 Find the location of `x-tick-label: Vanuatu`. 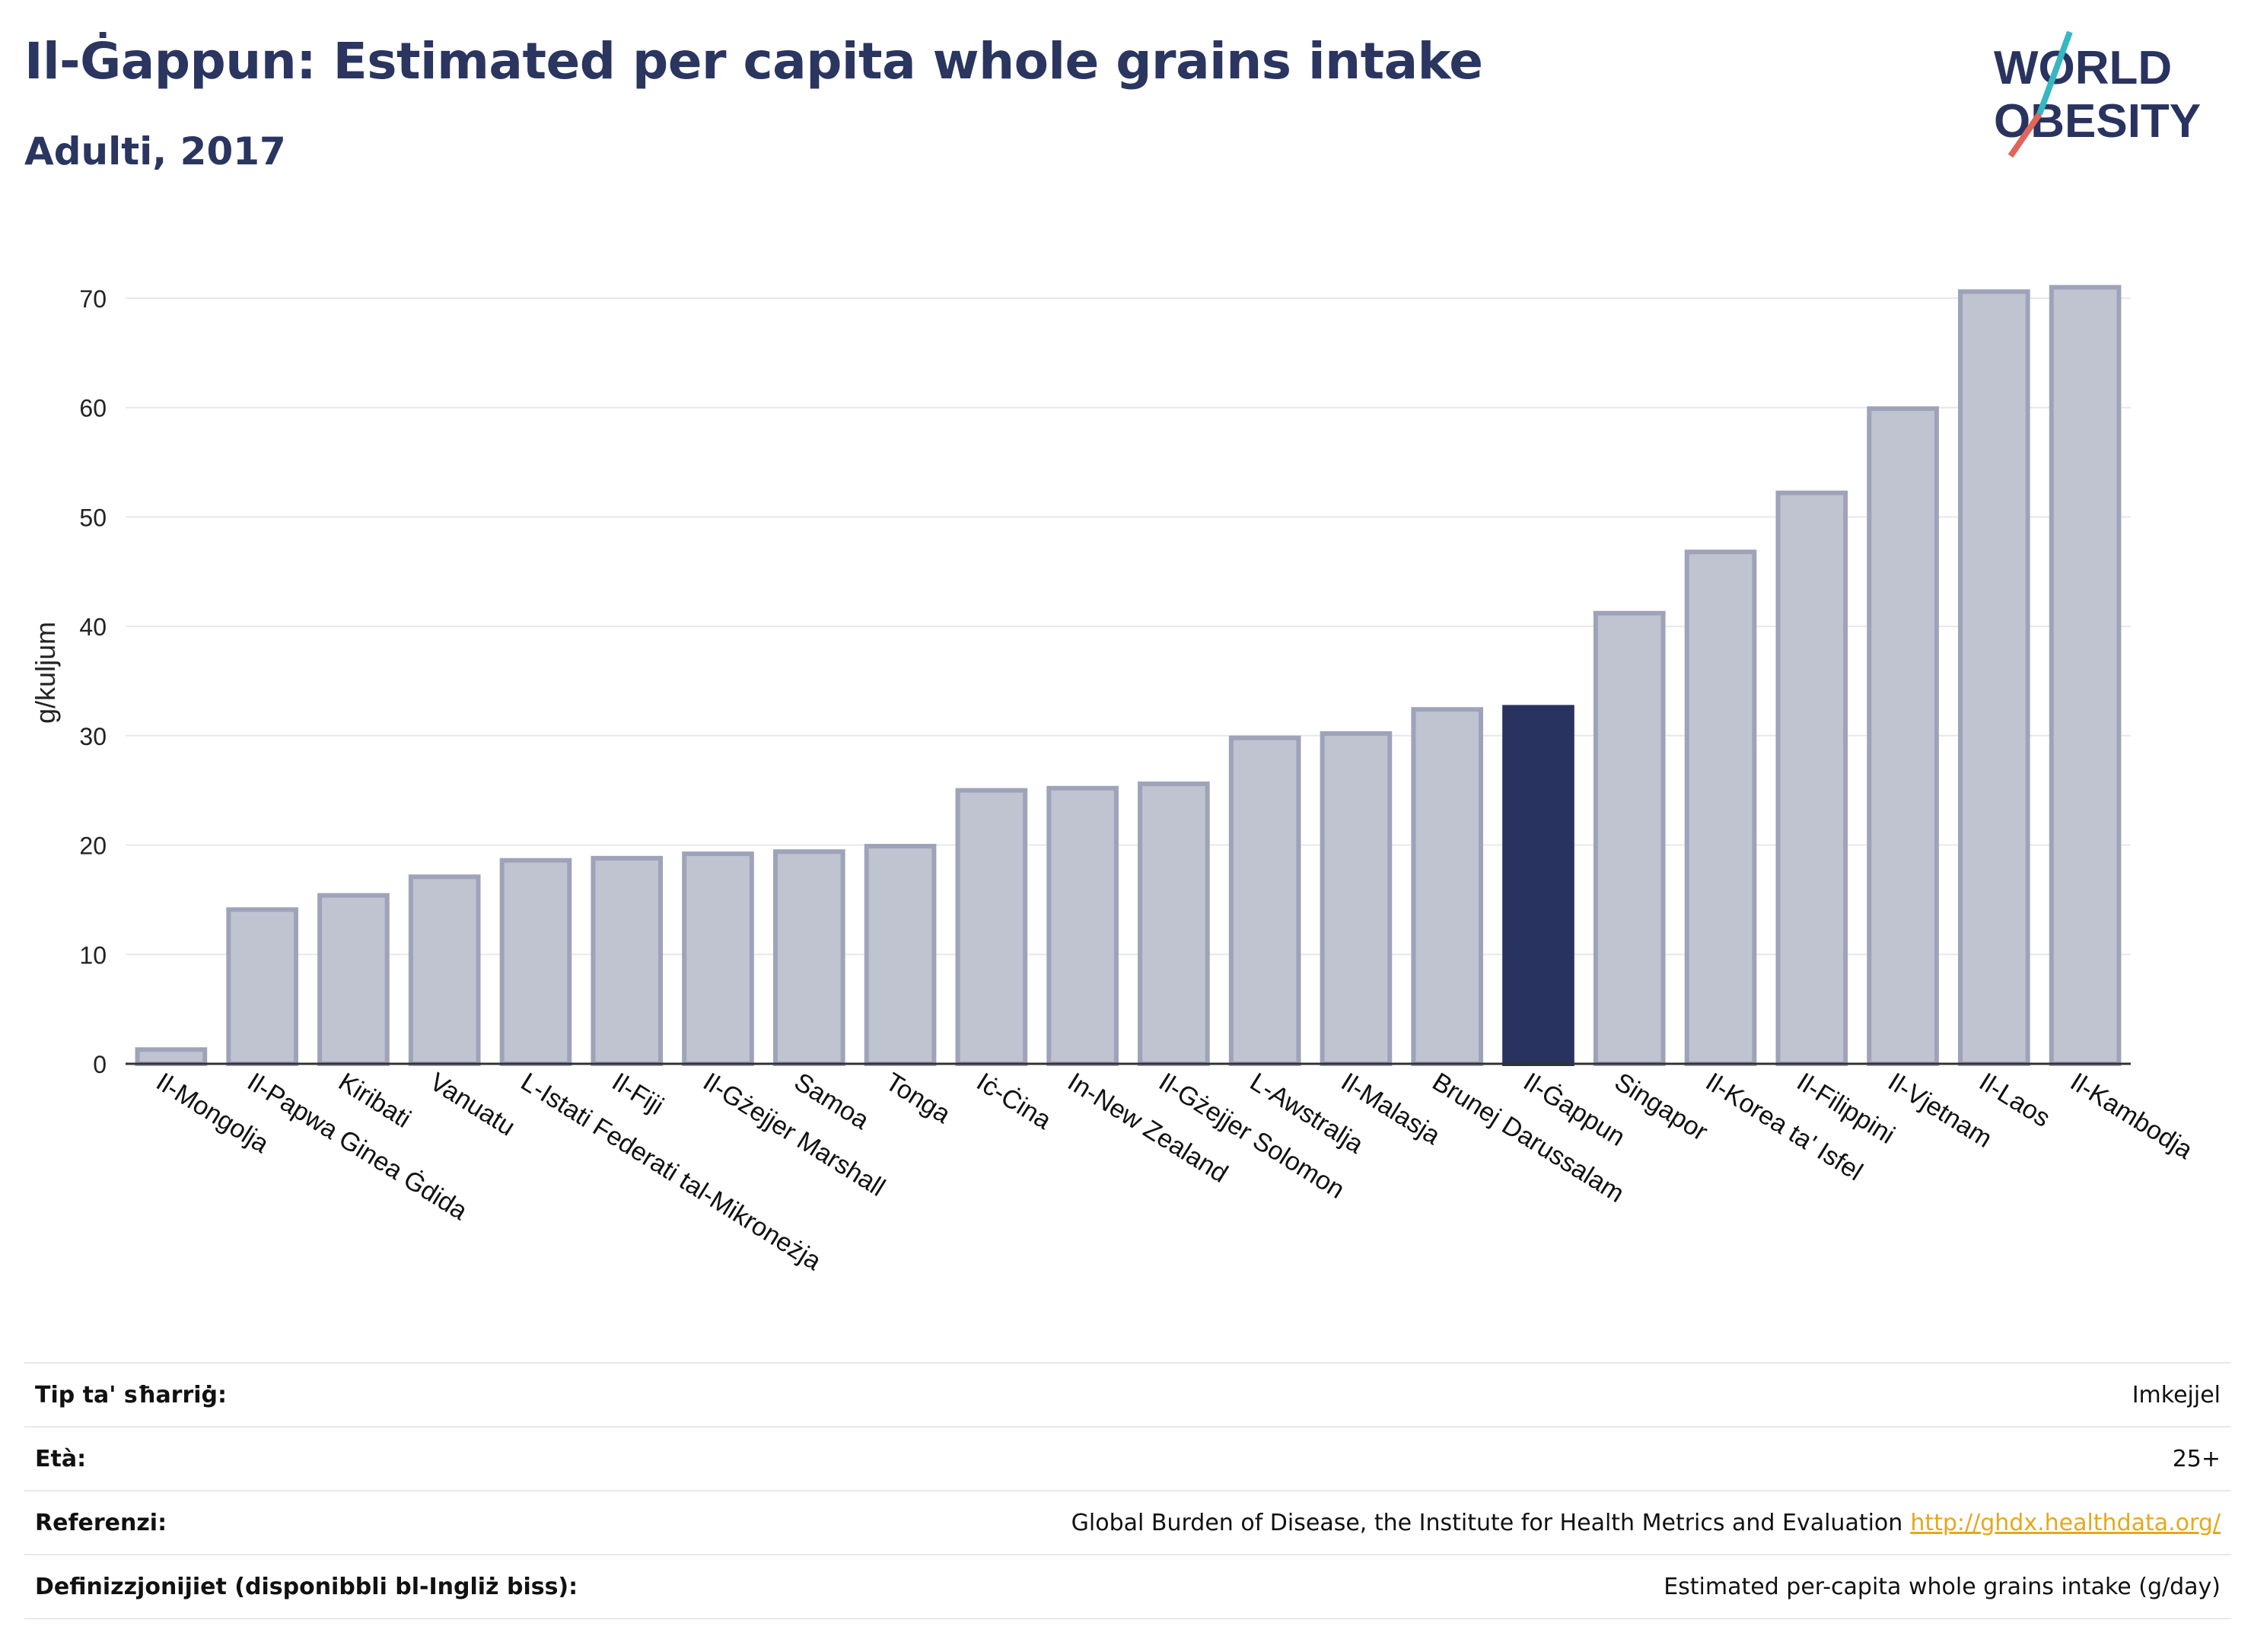

x-tick-label: Vanuatu is located at coordinates (472, 1105).